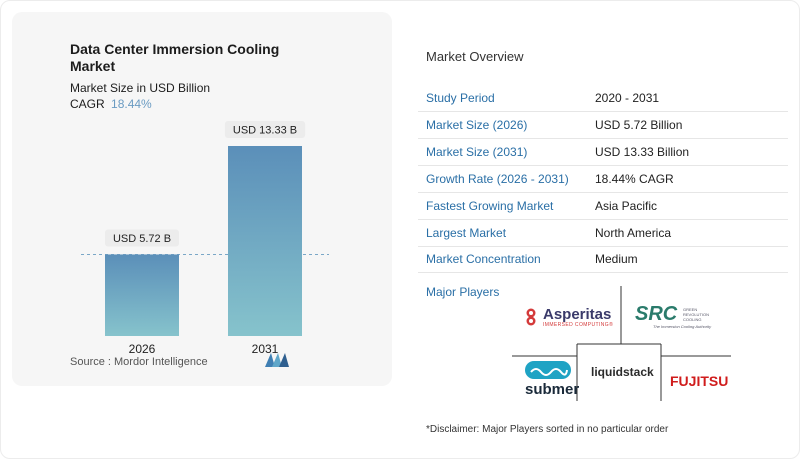 The image size is (800, 459). Describe the element at coordinates (490, 205) in the screenshot. I see `overview-label: Fastest Growing Market` at that location.